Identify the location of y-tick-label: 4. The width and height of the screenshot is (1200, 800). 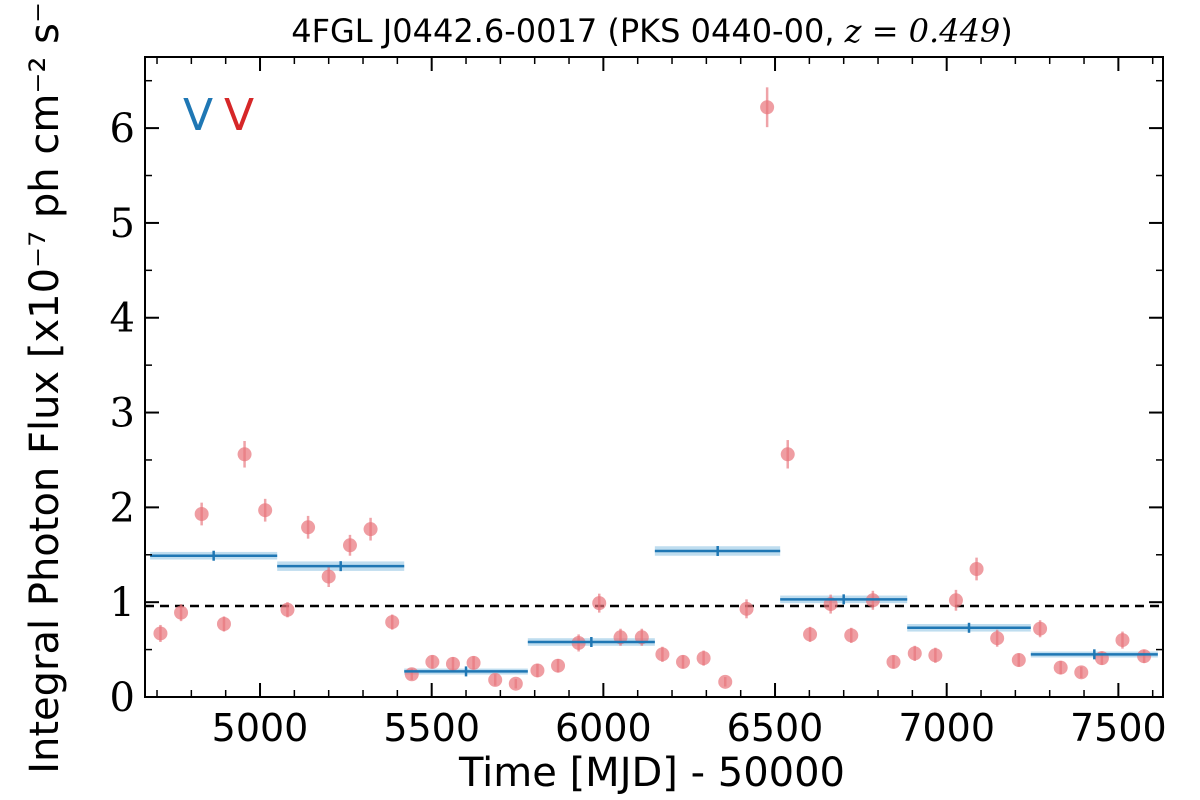
(122, 319).